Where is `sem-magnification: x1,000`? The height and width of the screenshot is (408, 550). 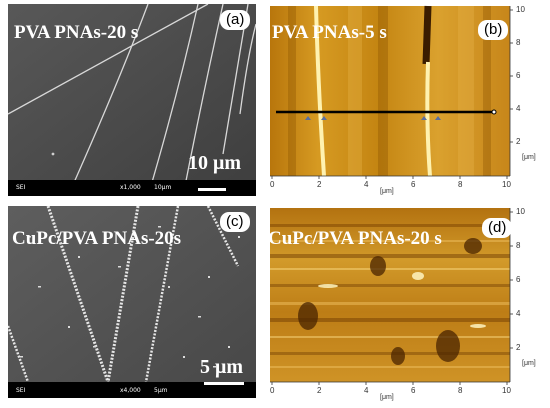
sem-magnification: x1,000 is located at coordinates (130, 187).